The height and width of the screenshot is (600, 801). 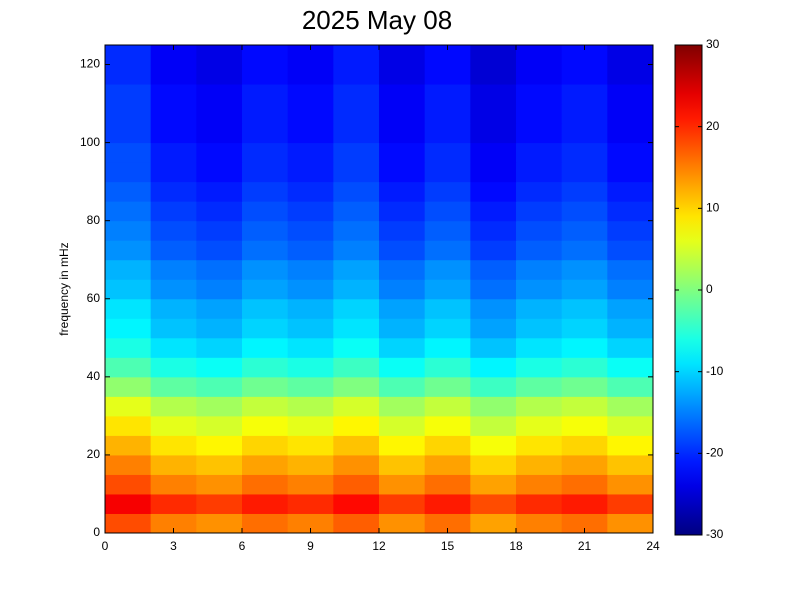 I want to click on colorbar-tick-label: 20, so click(x=713, y=126).